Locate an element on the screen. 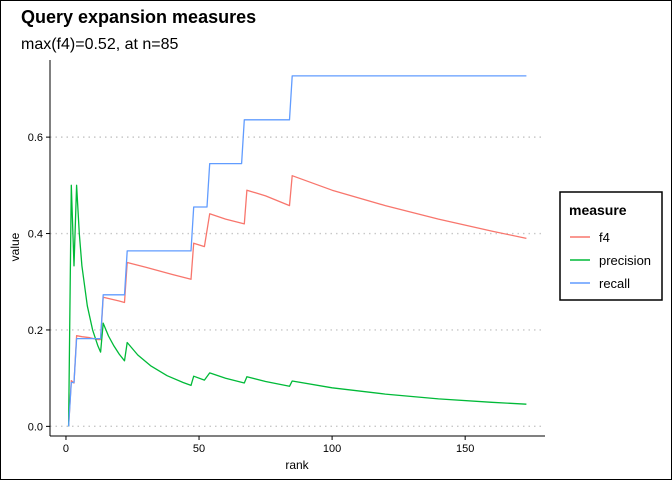  chart-title: Query expansion measures is located at coordinates (138, 17).